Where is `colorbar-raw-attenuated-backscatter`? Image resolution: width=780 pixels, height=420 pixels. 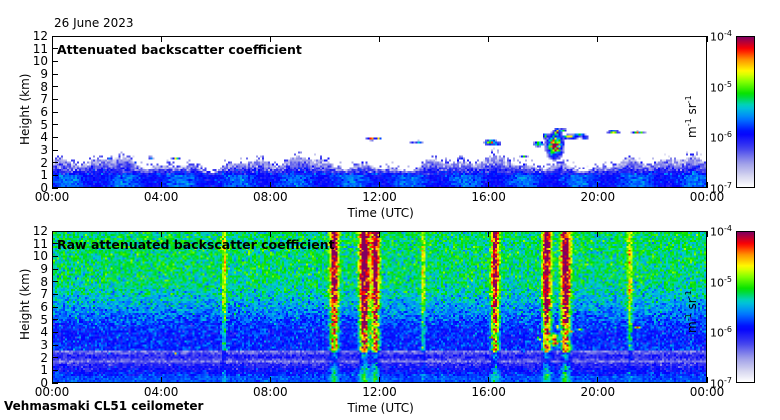 colorbar-raw-attenuated-backscatter is located at coordinates (745, 307).